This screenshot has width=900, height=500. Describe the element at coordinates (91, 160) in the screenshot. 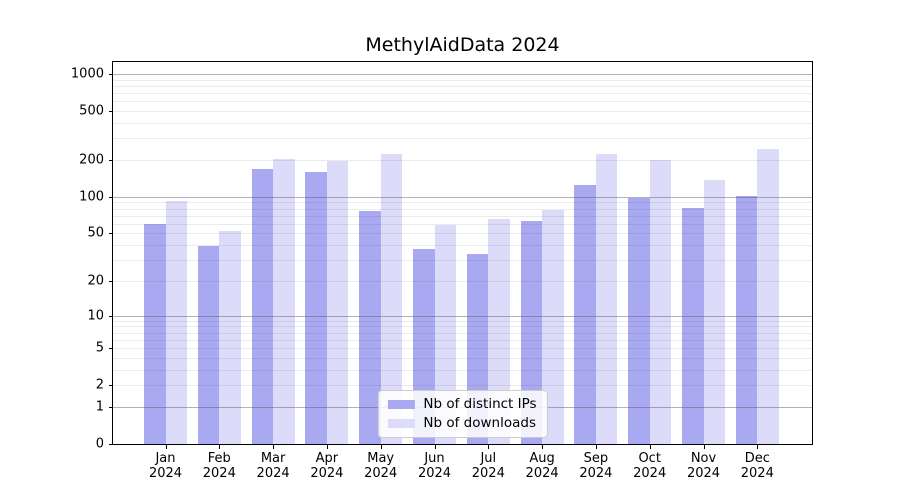

I see `y-tick-label: 200` at that location.